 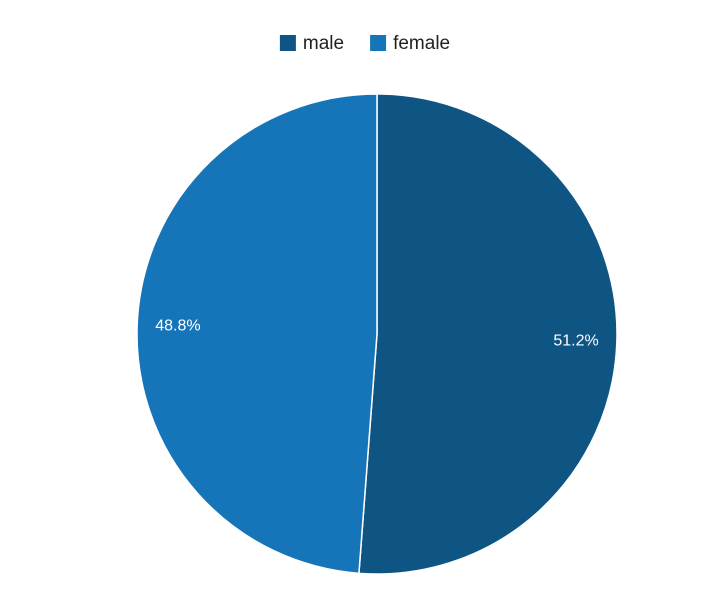 I want to click on legend-label: female, so click(x=421, y=43).